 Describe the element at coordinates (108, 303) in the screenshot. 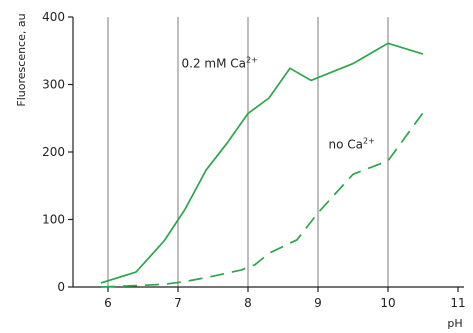

I see `x-tick-label: 6` at that location.